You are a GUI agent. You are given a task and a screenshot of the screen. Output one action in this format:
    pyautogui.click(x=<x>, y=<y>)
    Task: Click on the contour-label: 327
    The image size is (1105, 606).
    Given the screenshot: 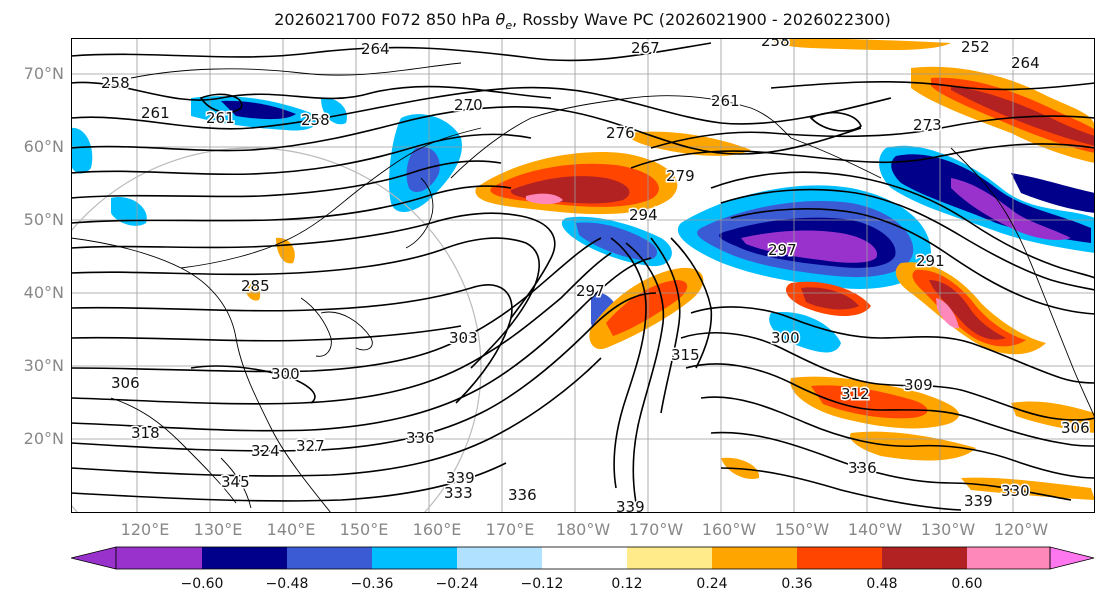 What is the action you would take?
    pyautogui.click(x=310, y=446)
    